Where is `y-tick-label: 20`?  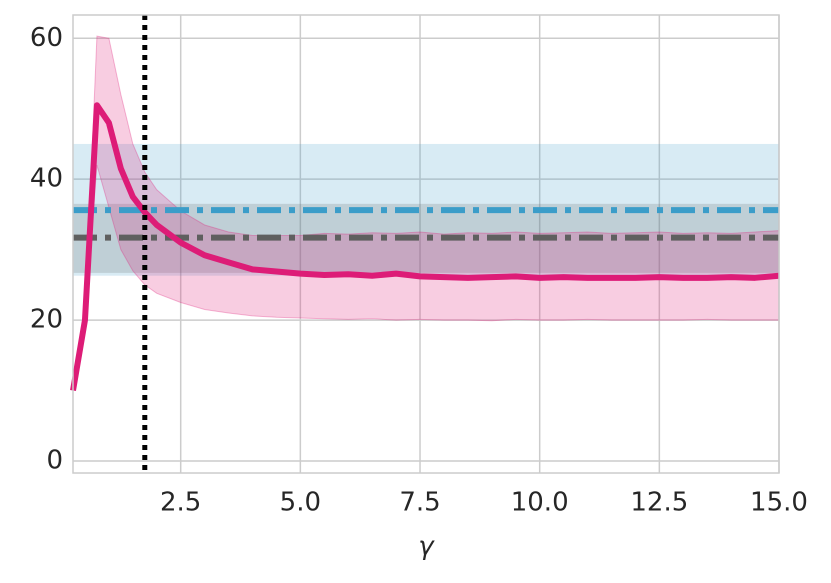
y-tick-label: 20 is located at coordinates (46, 320).